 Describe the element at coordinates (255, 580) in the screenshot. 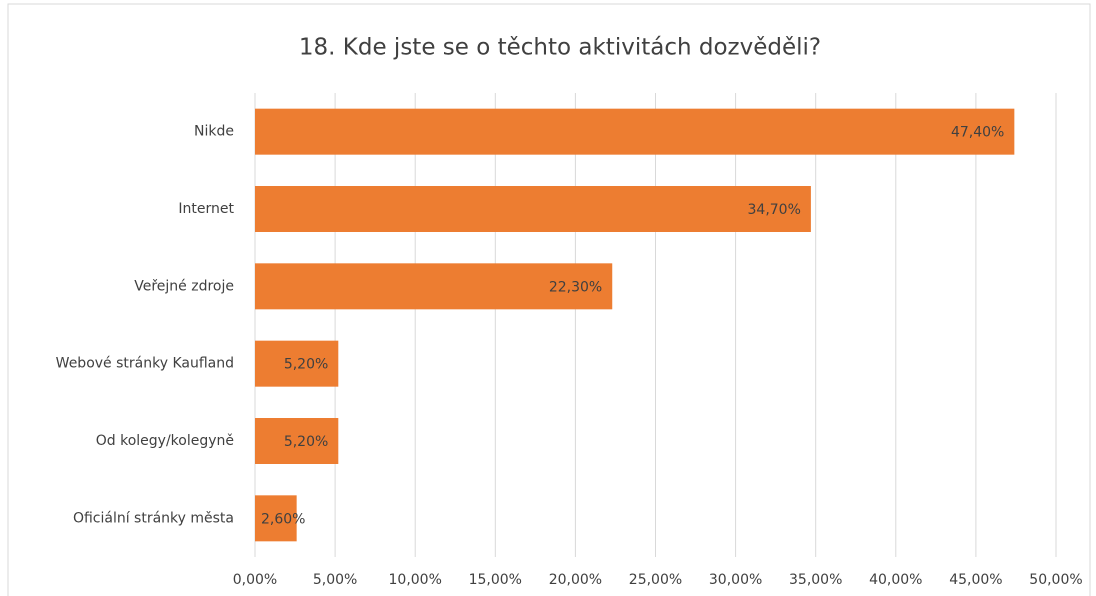

I see `x-tick-label: 0,00%` at that location.